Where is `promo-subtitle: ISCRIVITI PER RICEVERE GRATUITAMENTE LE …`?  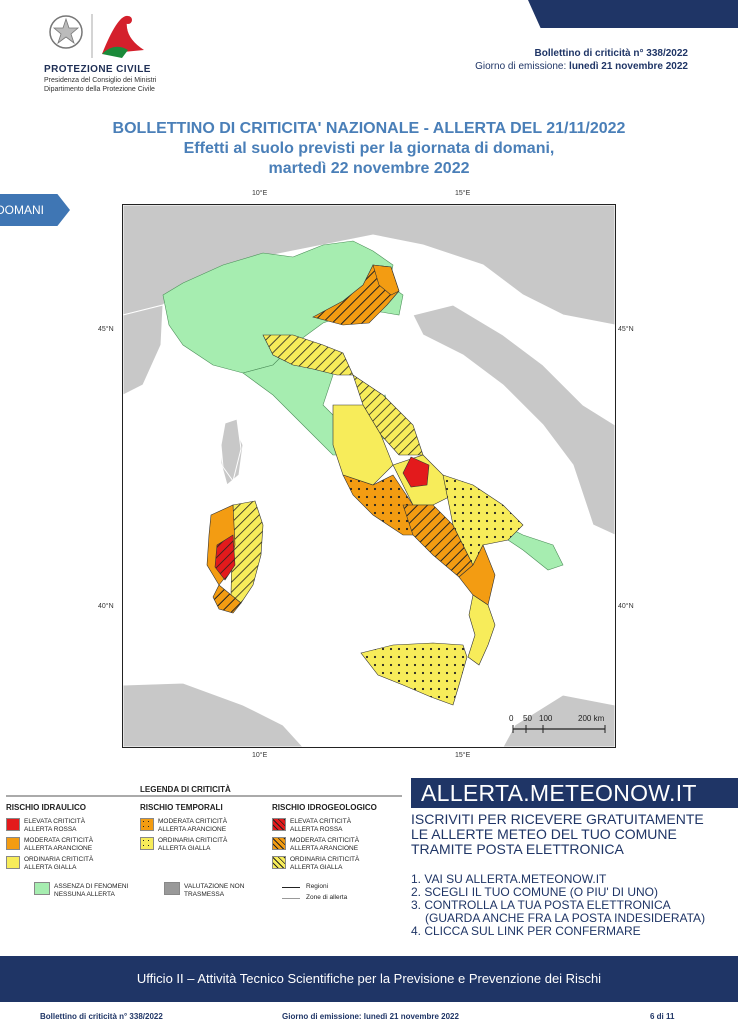 promo-subtitle: ISCRIVITI PER RICEVERE GRATUITAMENTE LE … is located at coordinates (557, 834).